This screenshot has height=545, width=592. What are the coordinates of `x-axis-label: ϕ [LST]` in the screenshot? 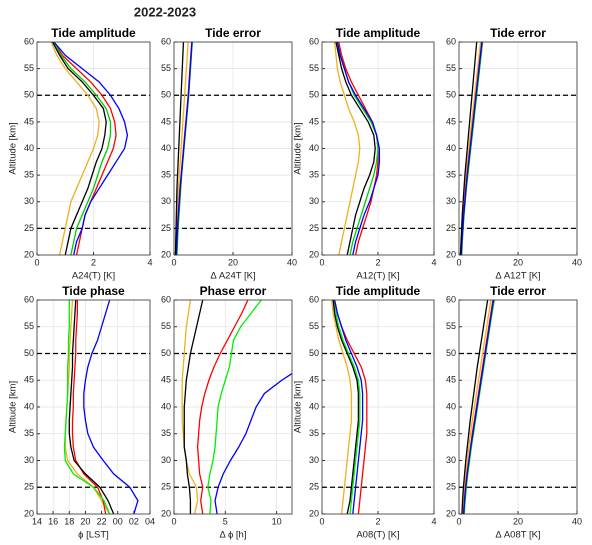 It's located at (93, 535).